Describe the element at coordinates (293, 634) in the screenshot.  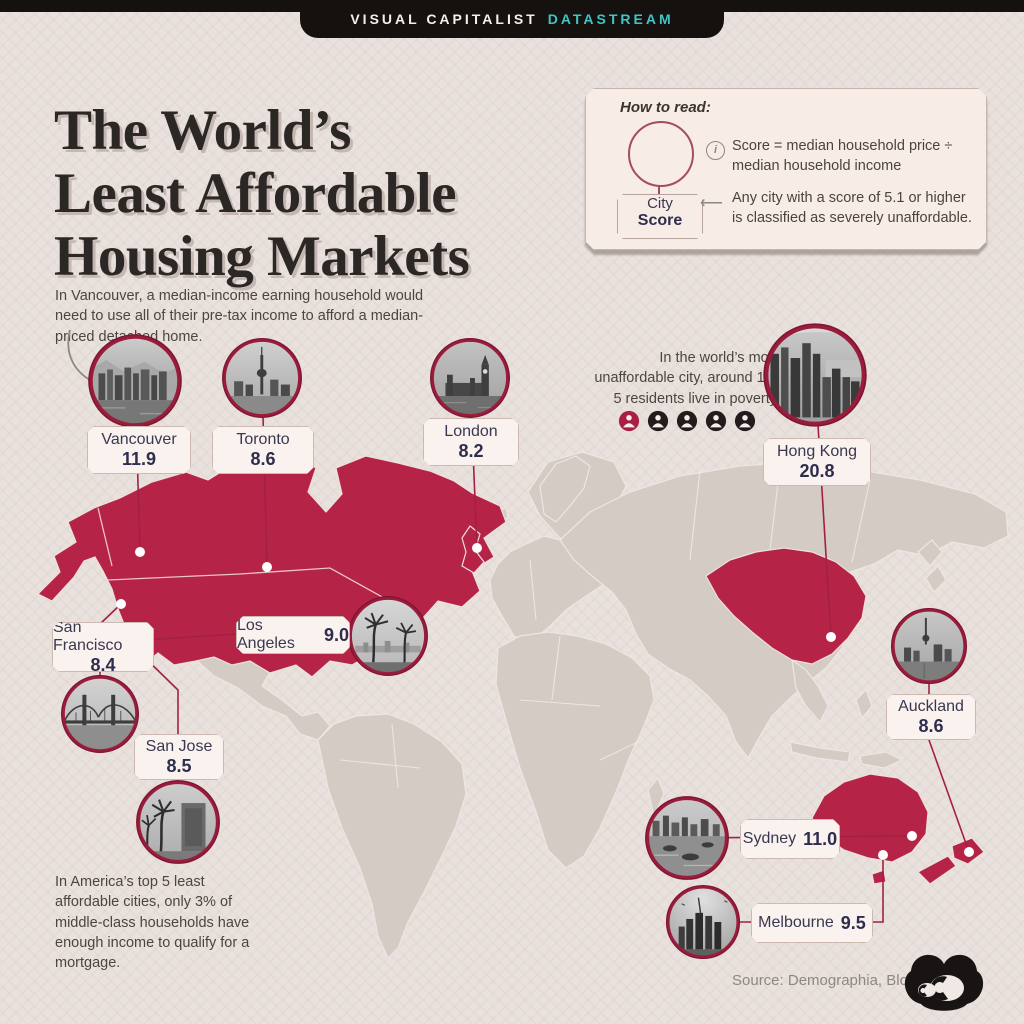
I see `city-label-los-angeles: Los Angeles 9.0` at that location.